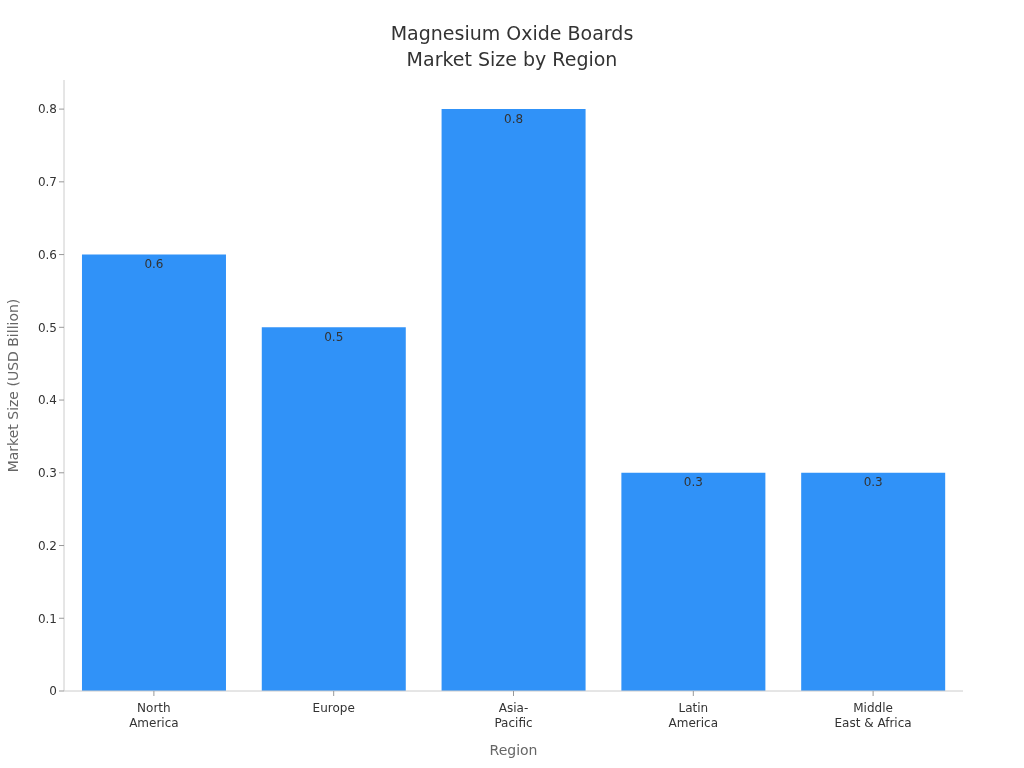 The height and width of the screenshot is (768, 1024). What do you see at coordinates (873, 715) in the screenshot?
I see `x-tick-label: Middle East & Africa` at bounding box center [873, 715].